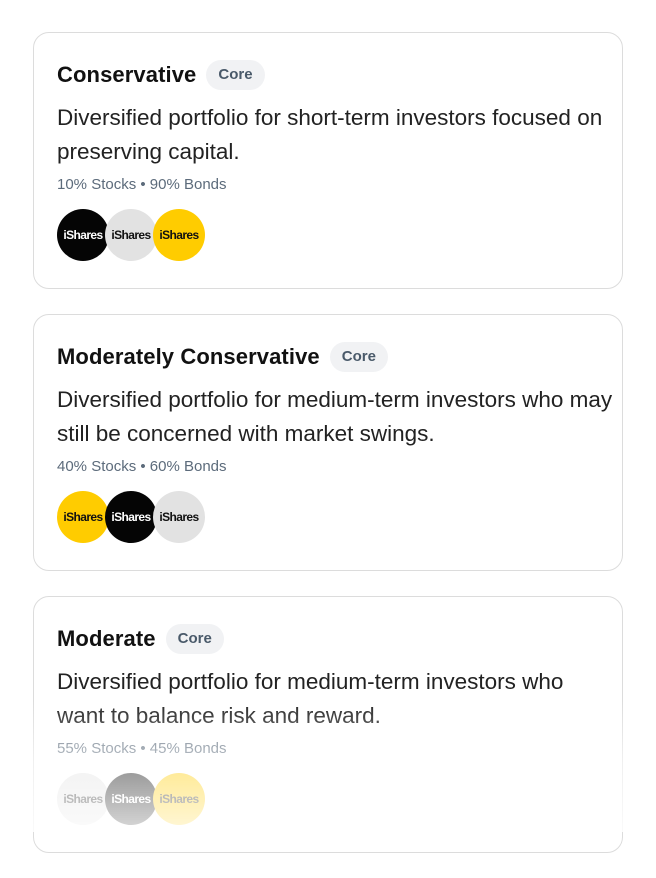 The width and height of the screenshot is (656, 878). What do you see at coordinates (328, 639) in the screenshot?
I see `card-header: Moderate Core` at bounding box center [328, 639].